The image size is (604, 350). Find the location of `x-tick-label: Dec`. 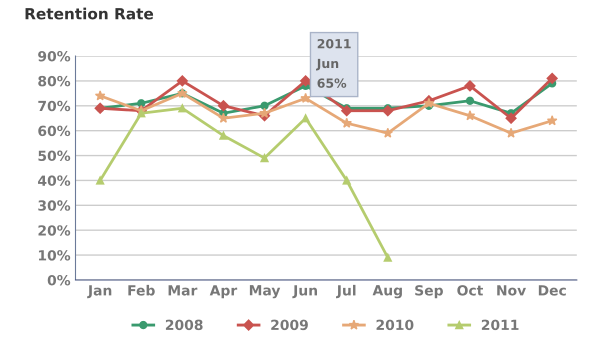

x-tick-label: Dec is located at coordinates (552, 290).